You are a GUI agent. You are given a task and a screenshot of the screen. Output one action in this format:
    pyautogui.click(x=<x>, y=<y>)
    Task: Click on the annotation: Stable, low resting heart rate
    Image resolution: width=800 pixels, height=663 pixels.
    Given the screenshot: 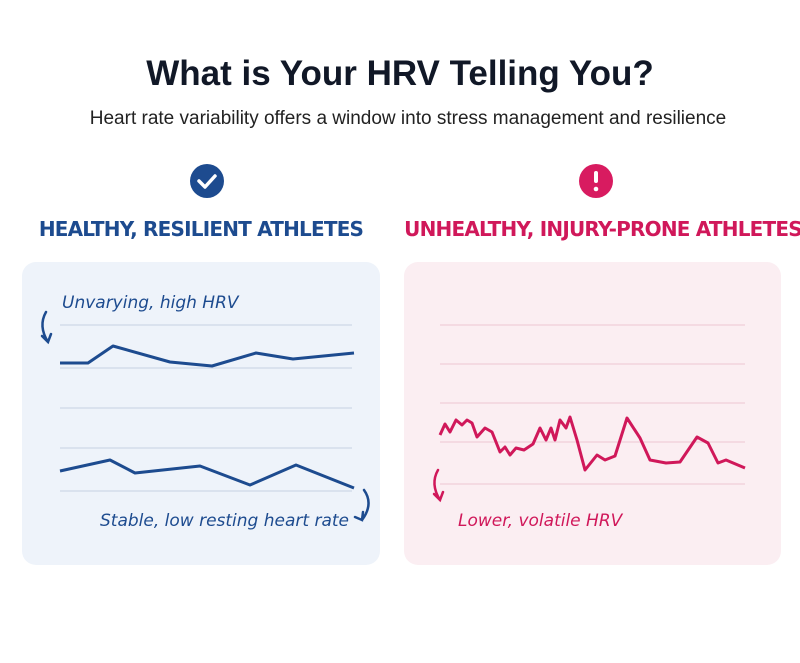 What is the action you would take?
    pyautogui.click(x=224, y=521)
    